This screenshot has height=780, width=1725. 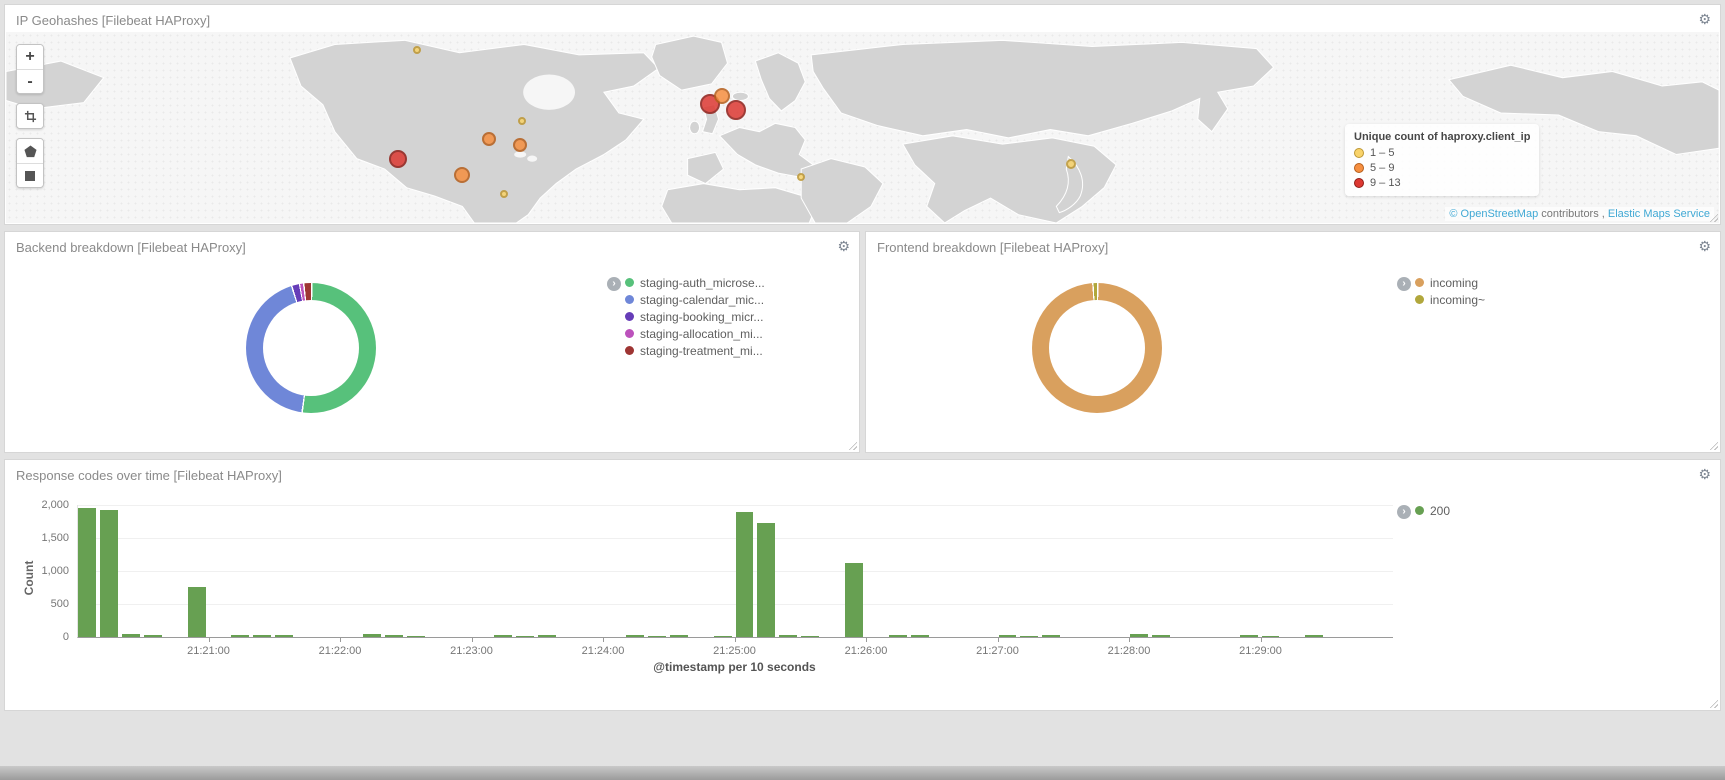 What do you see at coordinates (30, 81) in the screenshot?
I see `zoom-out-button: -` at bounding box center [30, 81].